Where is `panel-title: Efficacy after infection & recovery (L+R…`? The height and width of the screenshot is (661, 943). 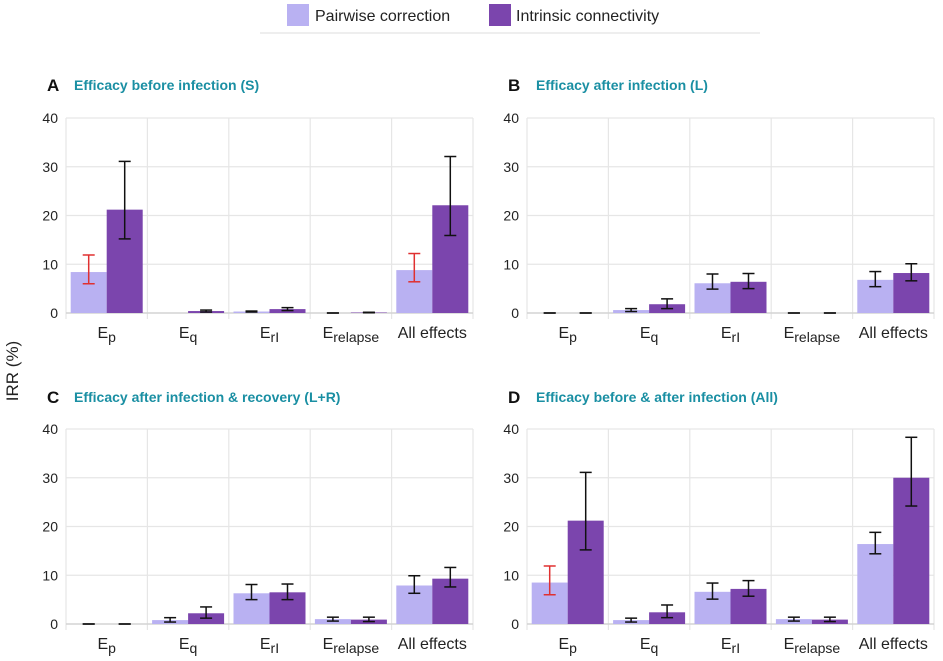
panel-title: Efficacy after infection & recovery (L+R… is located at coordinates (207, 397).